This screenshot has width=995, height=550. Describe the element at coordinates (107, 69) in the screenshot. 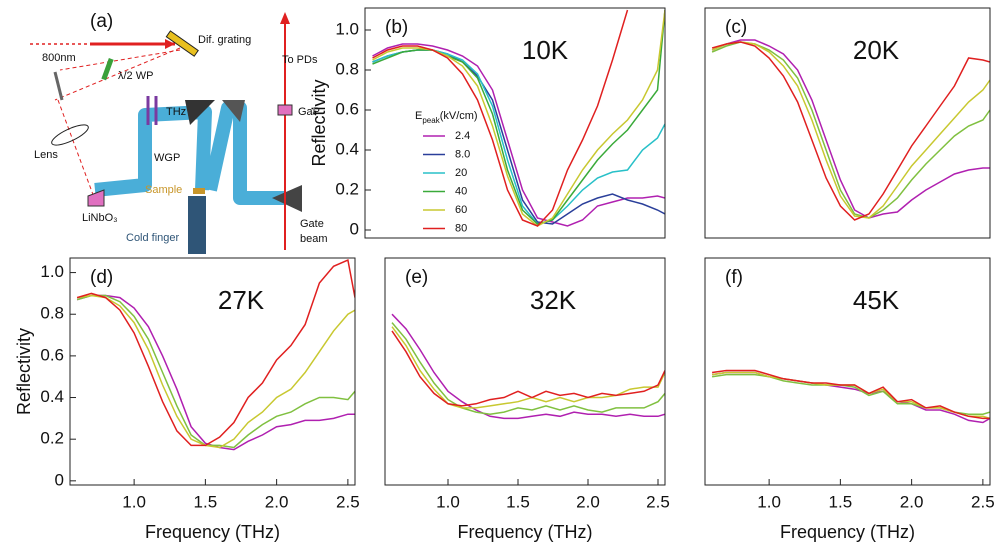

I see `waveplate` at that location.